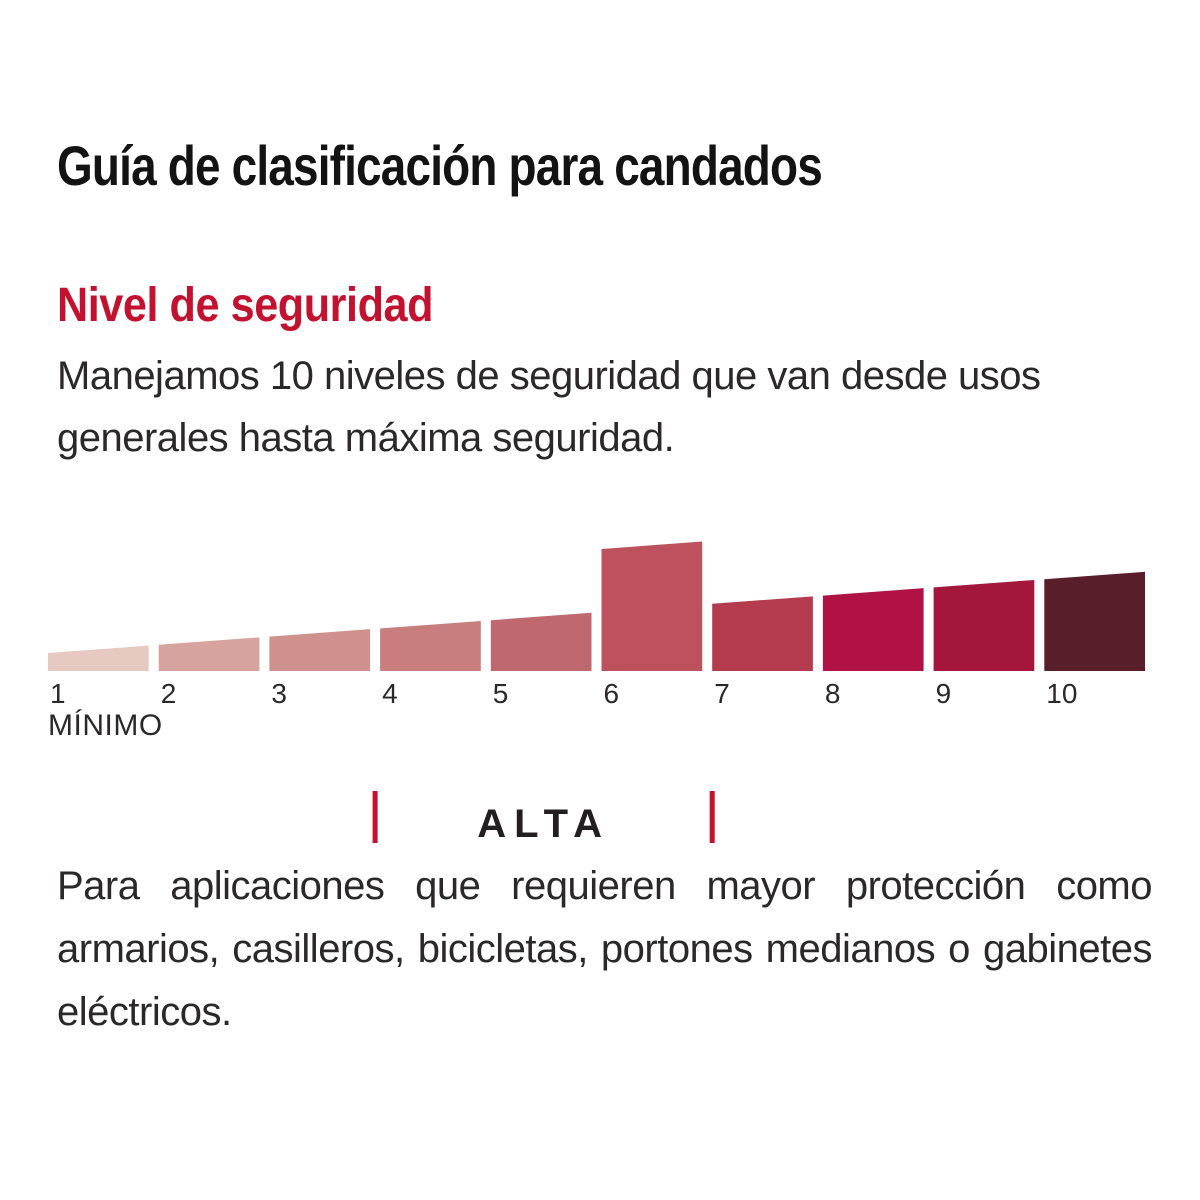  I want to click on level-tick-label-10: 10, so click(1061, 693).